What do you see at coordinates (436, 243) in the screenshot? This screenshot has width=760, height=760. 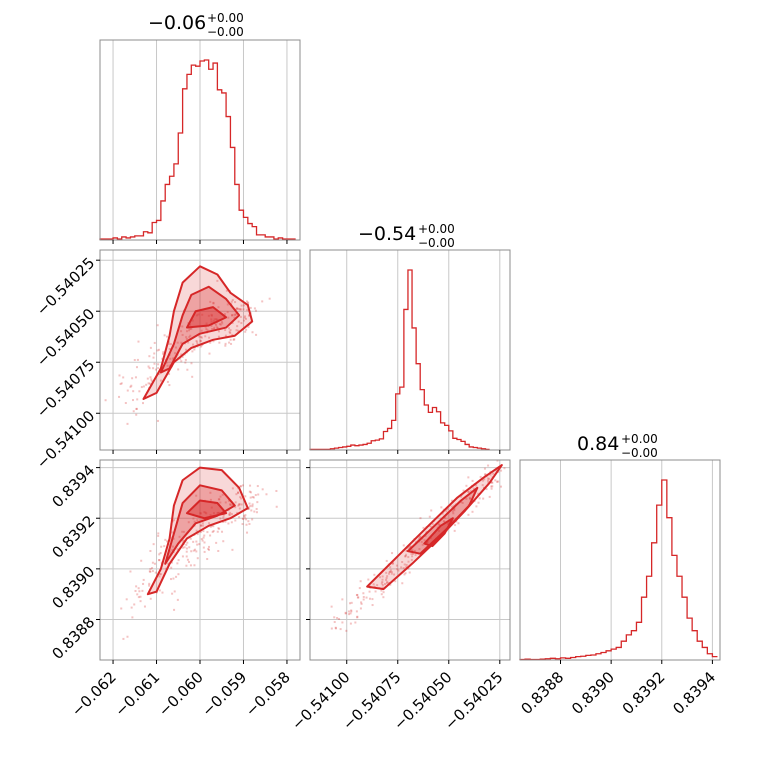 I see `title-param-1-minus: −0.00` at bounding box center [436, 243].